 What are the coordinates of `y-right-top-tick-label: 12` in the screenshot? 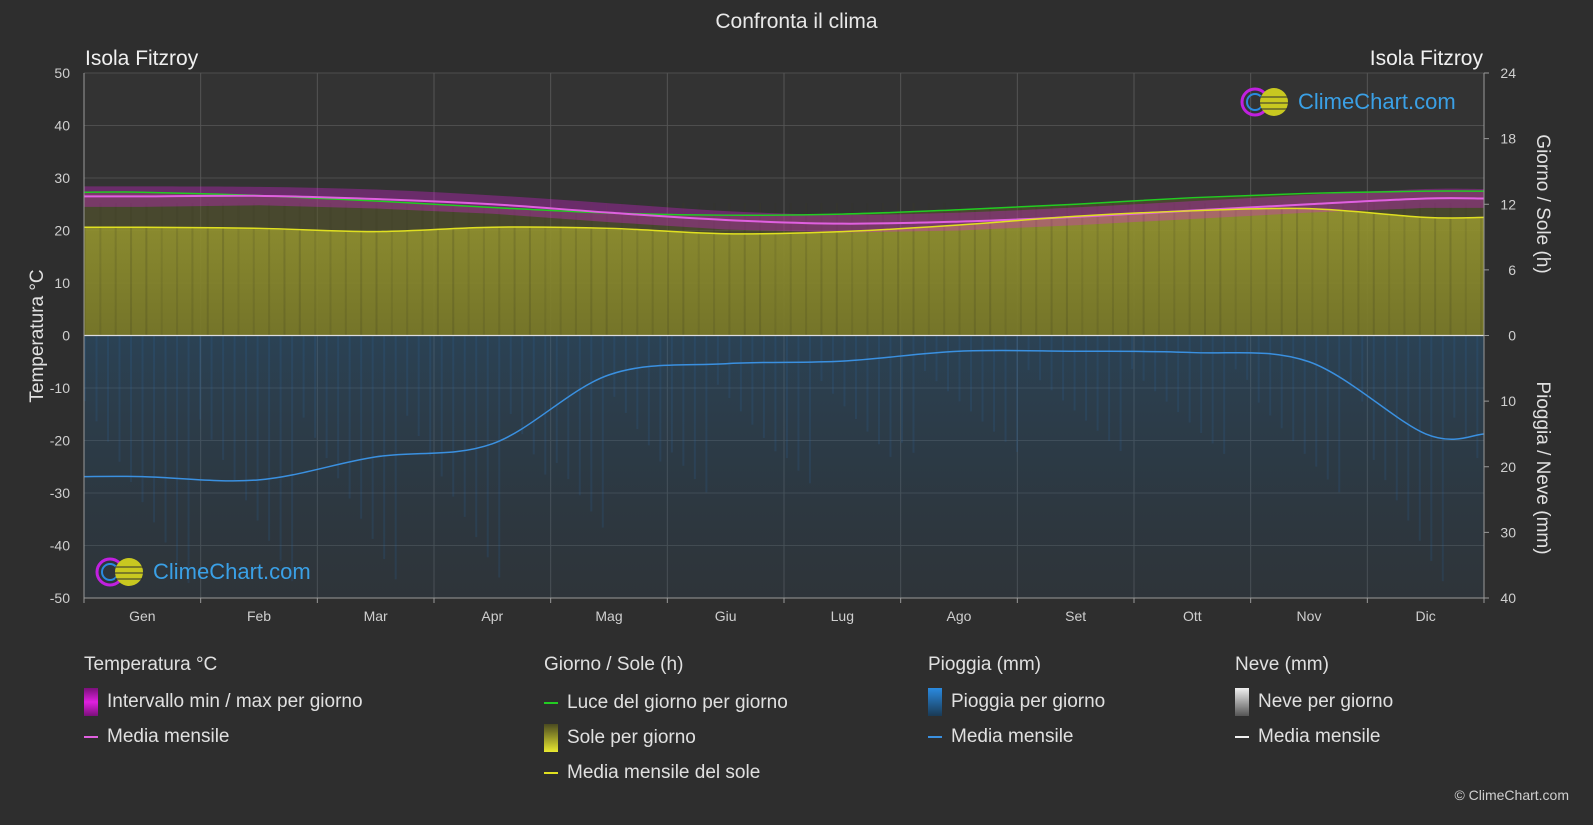 It's located at (1508, 204).